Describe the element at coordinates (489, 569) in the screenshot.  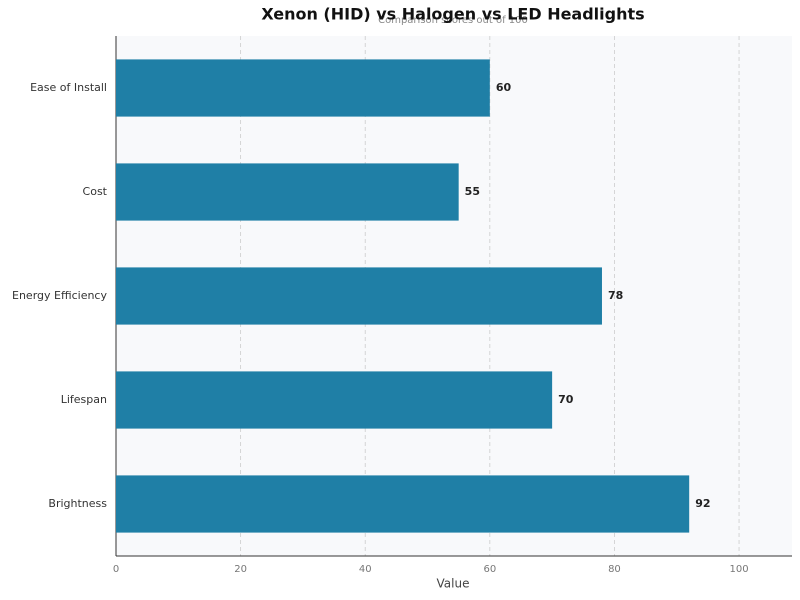
I see `x-tick-label: 60` at that location.